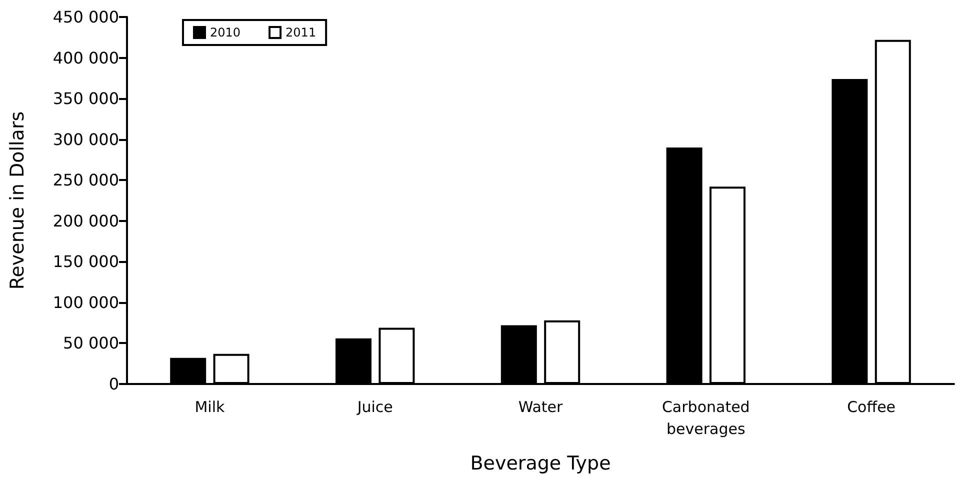 The height and width of the screenshot is (478, 956). What do you see at coordinates (541, 407) in the screenshot?
I see `x-tick-label: Water` at bounding box center [541, 407].